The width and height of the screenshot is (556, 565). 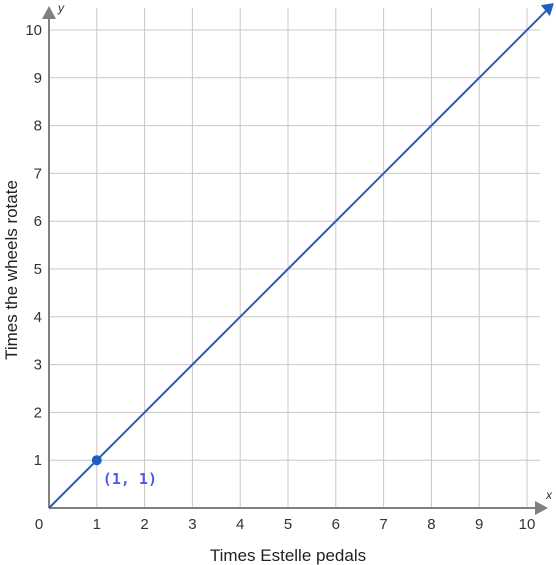 I want to click on y-tick-label: 8, so click(x=38, y=126).